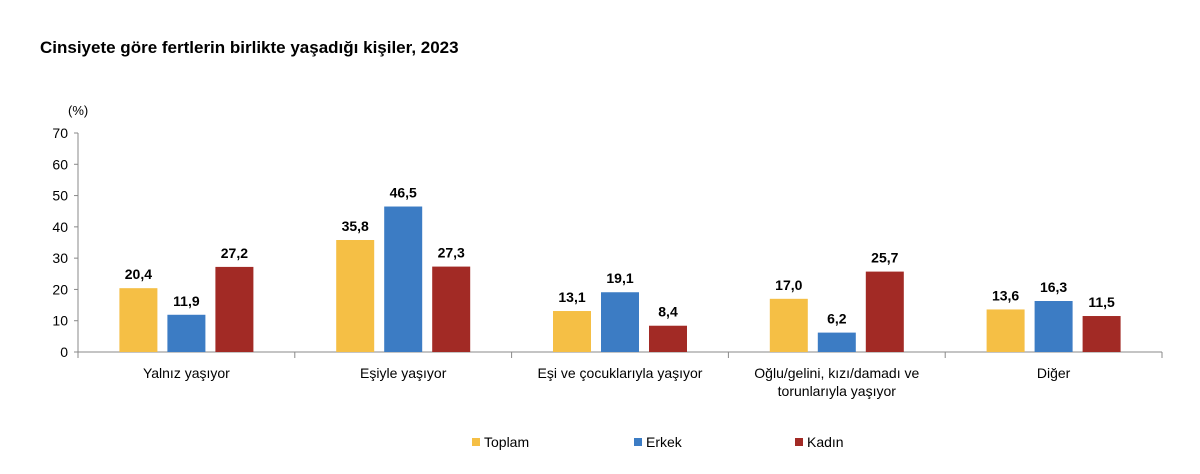  Describe the element at coordinates (234, 253) in the screenshot. I see `data-label: 27,2` at that location.